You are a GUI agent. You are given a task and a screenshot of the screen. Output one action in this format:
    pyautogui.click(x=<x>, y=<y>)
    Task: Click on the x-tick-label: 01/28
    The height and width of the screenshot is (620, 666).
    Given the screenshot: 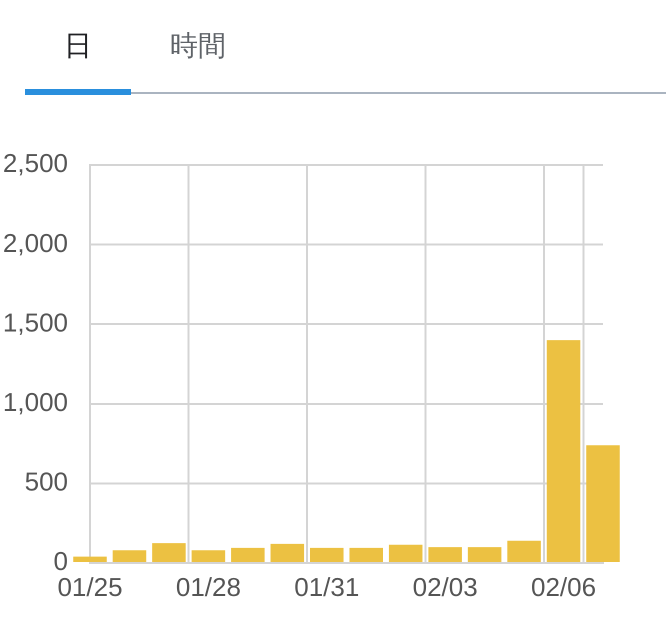 What is the action you would take?
    pyautogui.click(x=208, y=587)
    